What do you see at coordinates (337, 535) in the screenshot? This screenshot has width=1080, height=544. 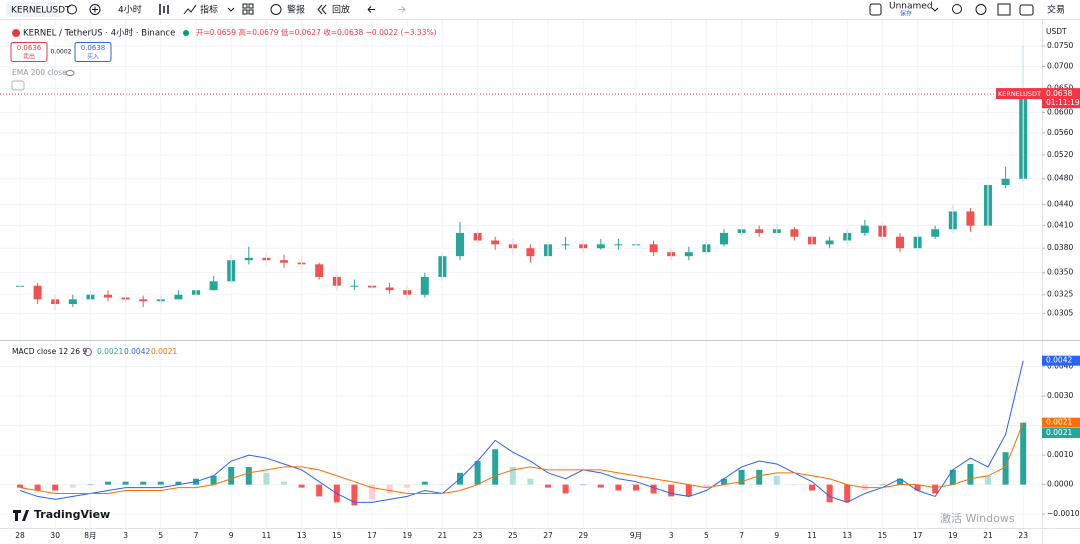 I see `x-tick-label: 15` at bounding box center [337, 535].